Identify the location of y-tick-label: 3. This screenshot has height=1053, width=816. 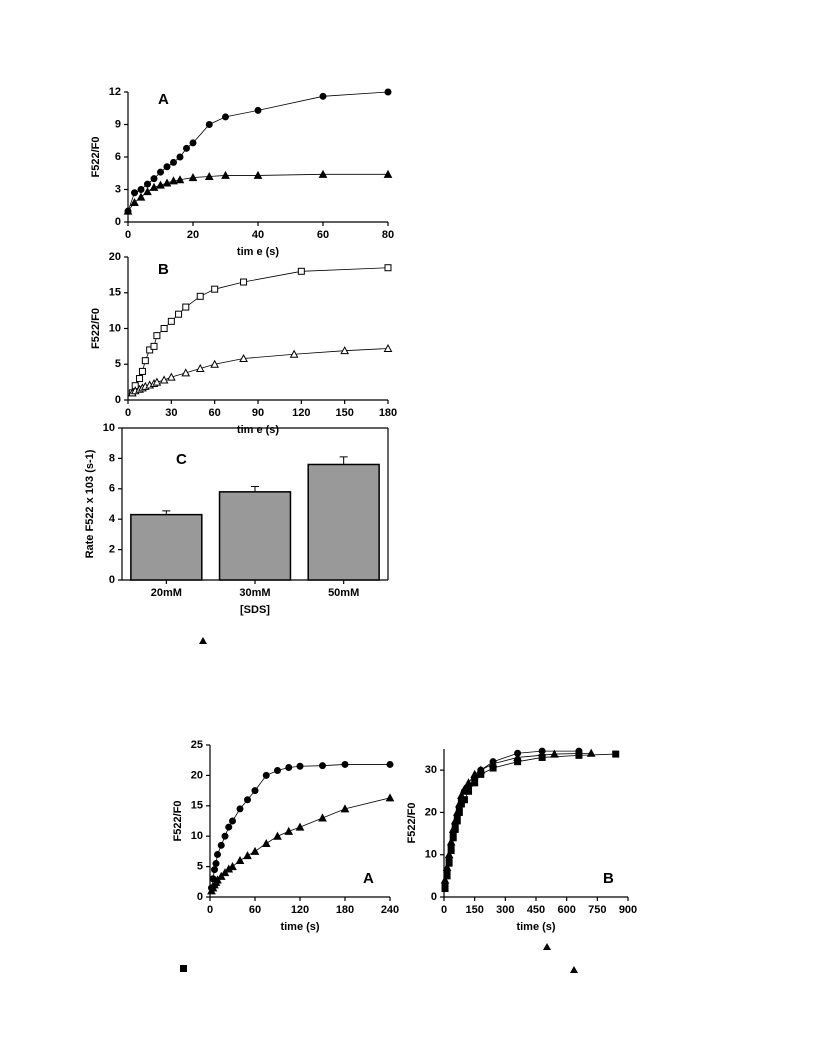
(118, 189).